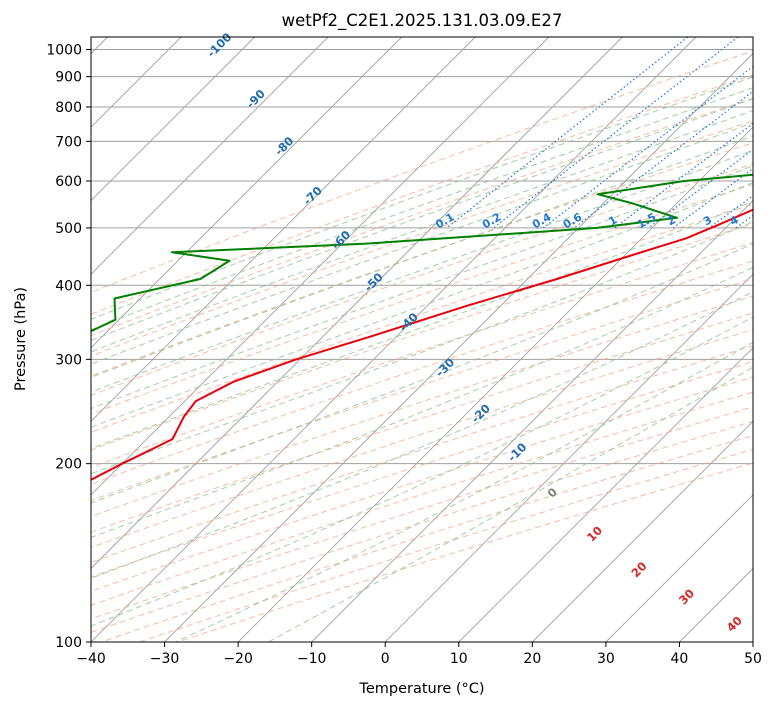 Image resolution: width=775 pixels, height=708 pixels. What do you see at coordinates (753, 659) in the screenshot?
I see `x-tick-label: 50` at bounding box center [753, 659].